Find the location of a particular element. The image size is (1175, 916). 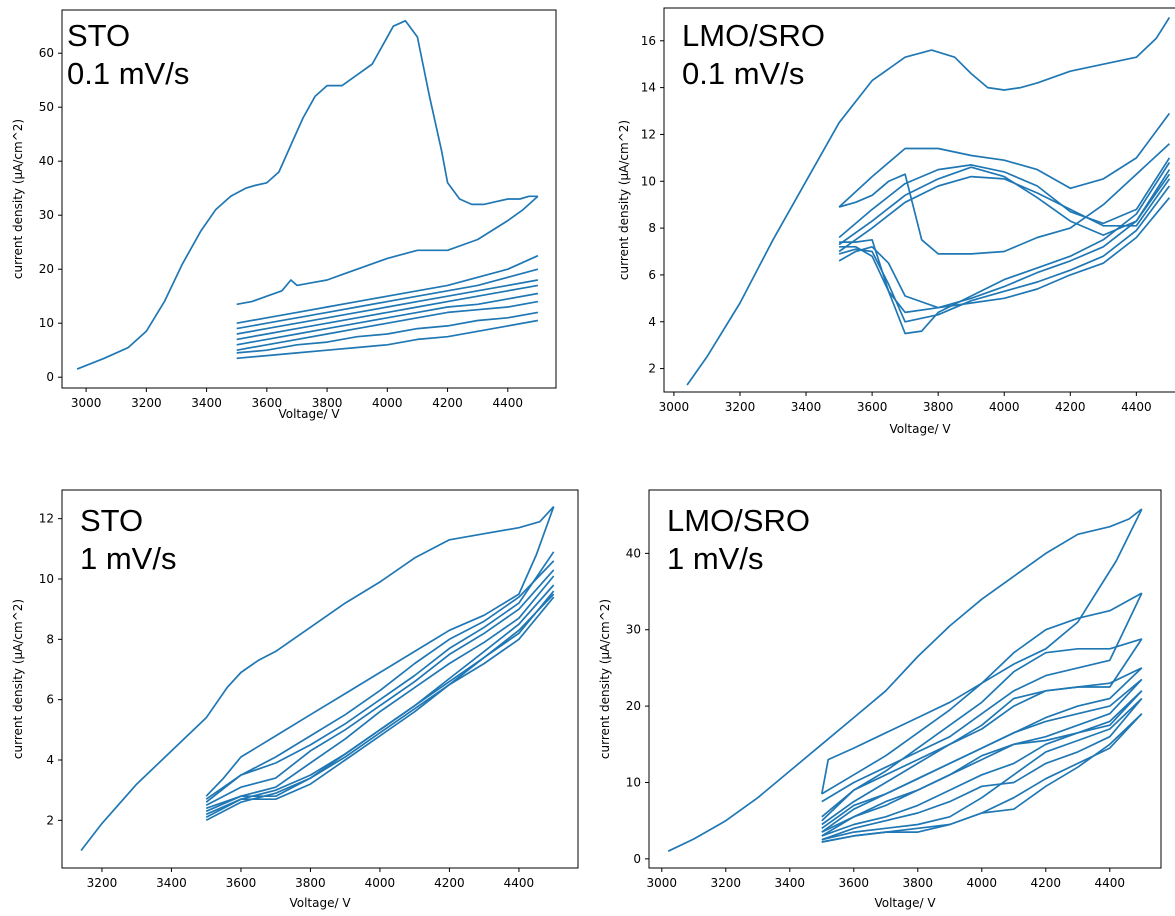

y-tick-label: 50 is located at coordinates (46, 107).